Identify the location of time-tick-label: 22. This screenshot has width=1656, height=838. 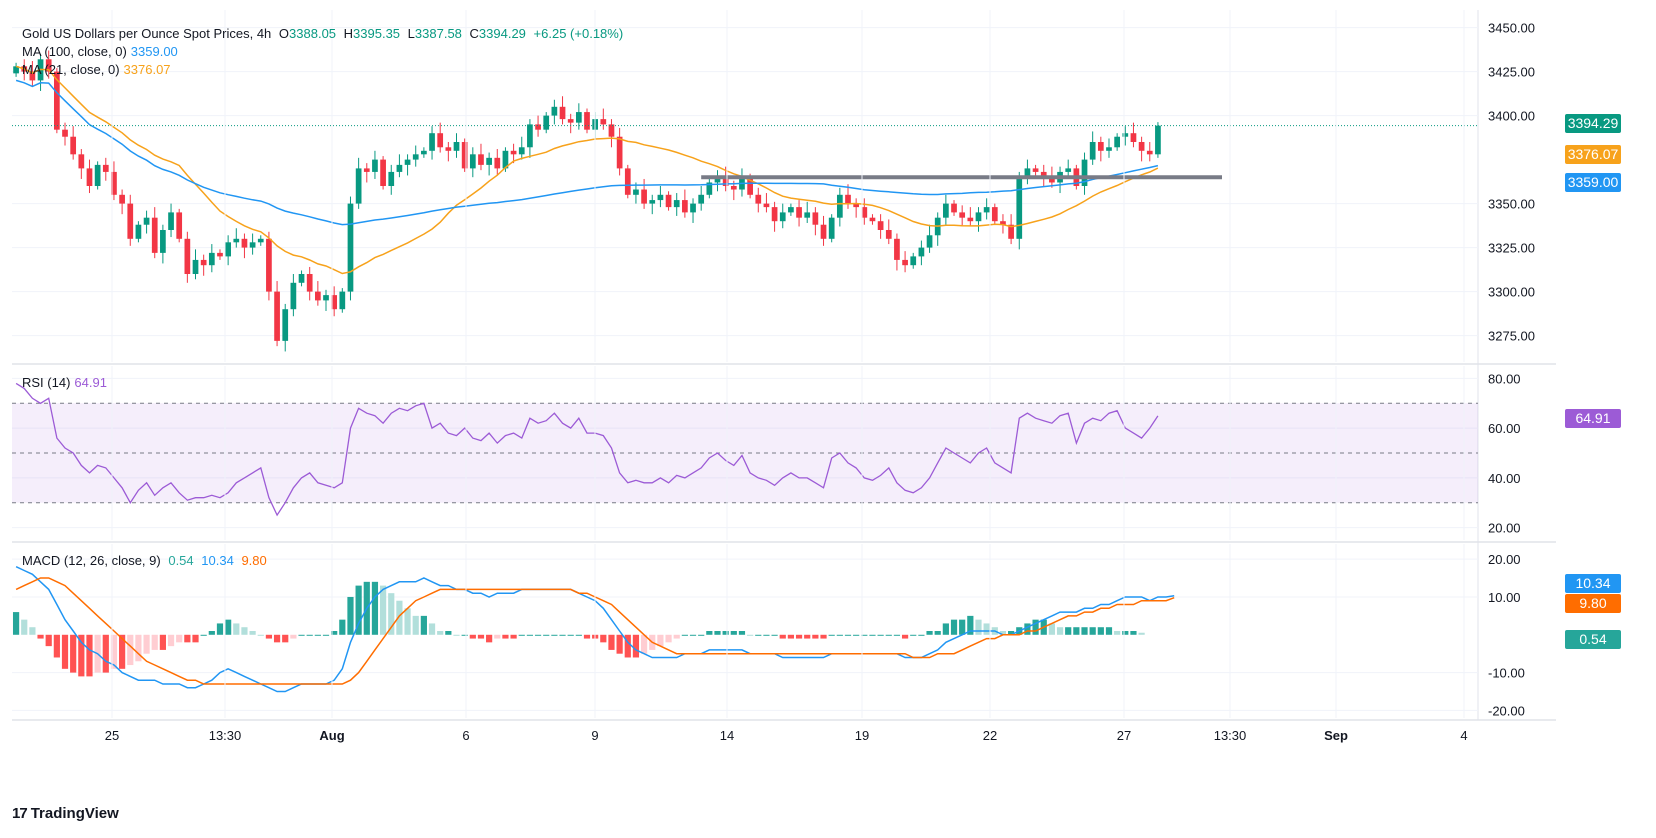
(990, 735).